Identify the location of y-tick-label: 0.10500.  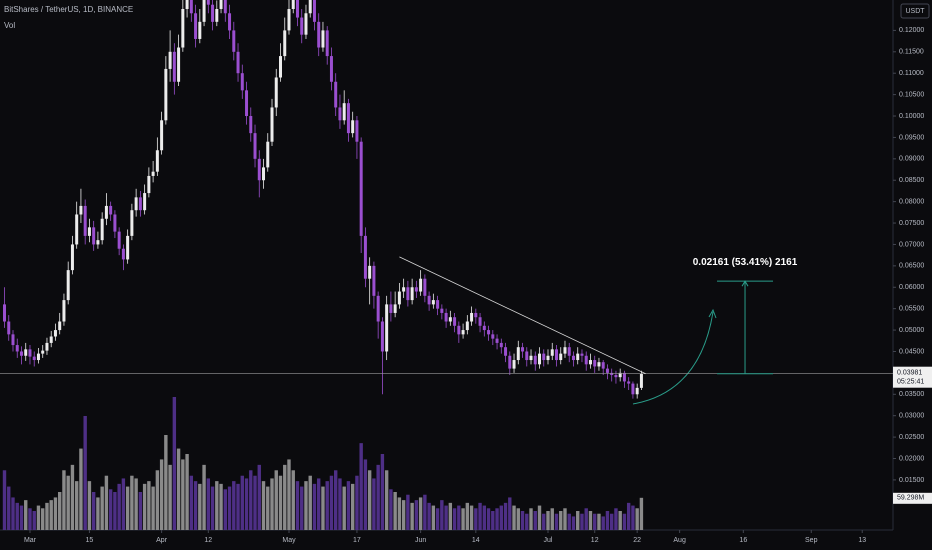
(911, 94).